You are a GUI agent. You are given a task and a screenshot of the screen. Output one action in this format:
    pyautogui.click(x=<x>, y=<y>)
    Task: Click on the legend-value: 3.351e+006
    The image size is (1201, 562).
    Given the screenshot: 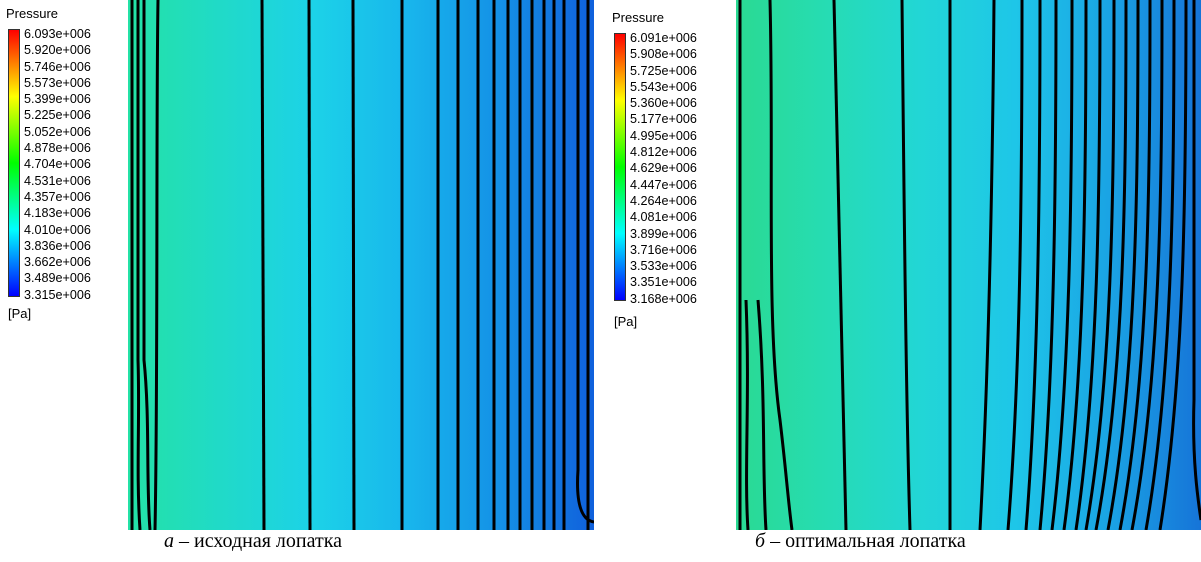 What is the action you would take?
    pyautogui.click(x=663, y=282)
    